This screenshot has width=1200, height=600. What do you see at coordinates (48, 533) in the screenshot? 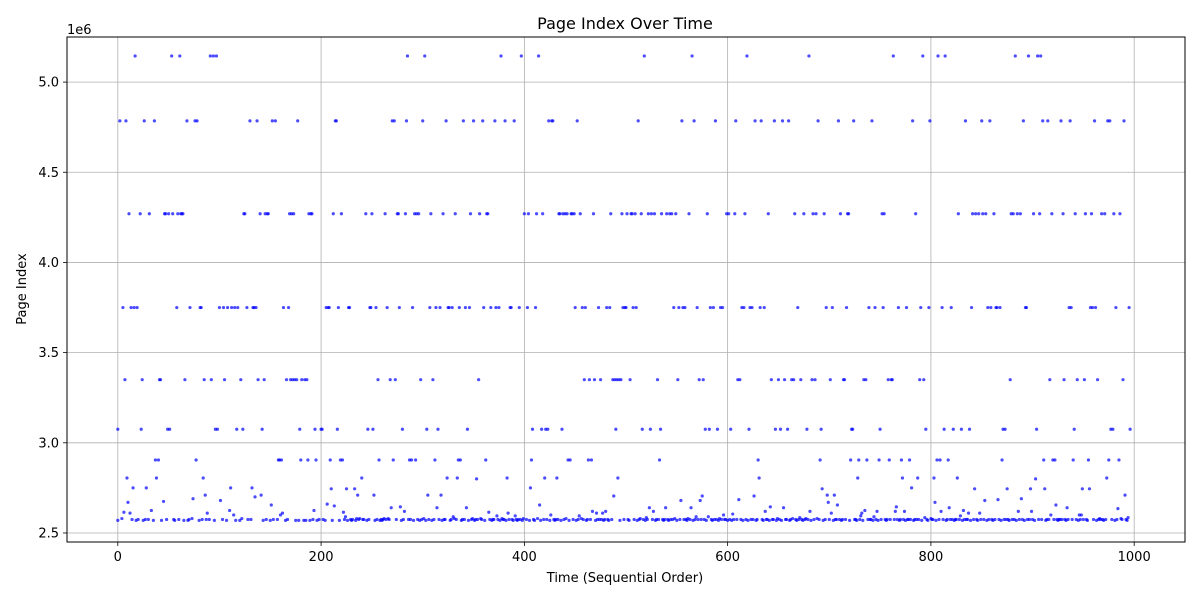
I see `y-tick-label: 2.5` at bounding box center [48, 533].